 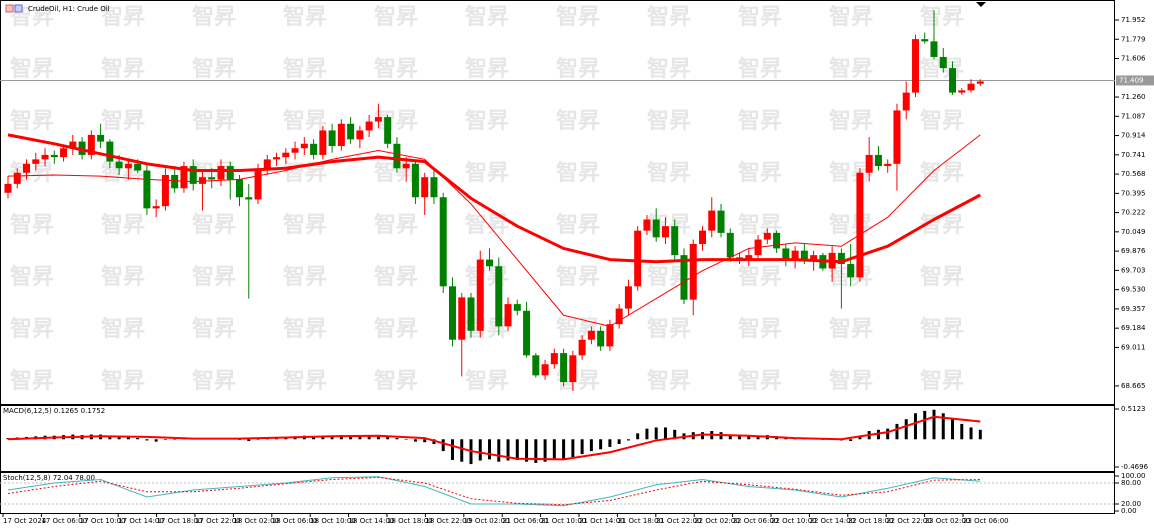 I want to click on x-tick-label: 22 Oct 10:00, so click(x=794, y=521).